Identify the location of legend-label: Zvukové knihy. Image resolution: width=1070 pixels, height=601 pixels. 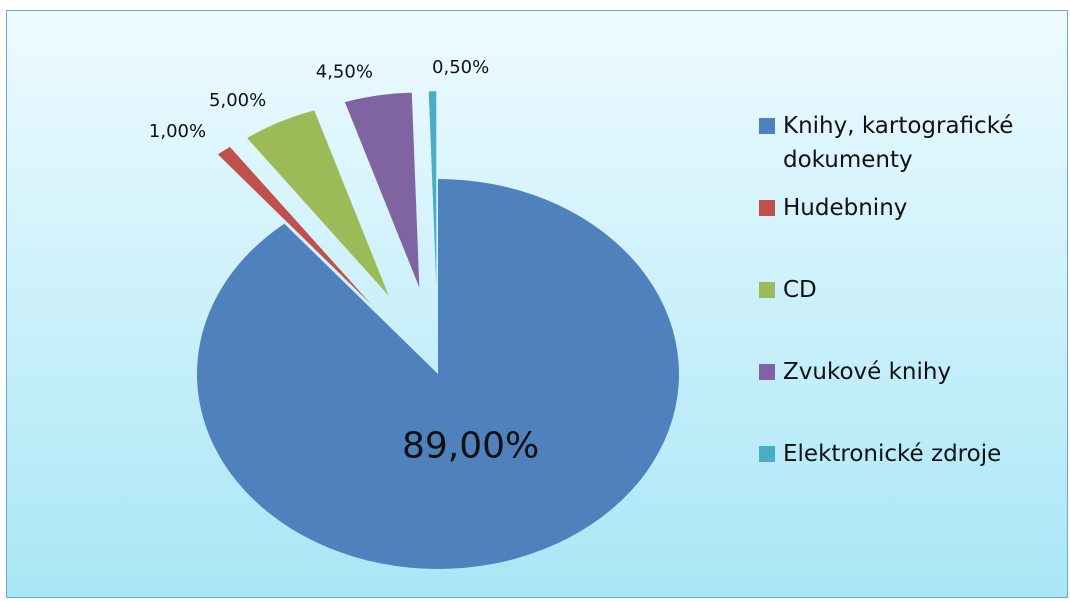
(867, 372).